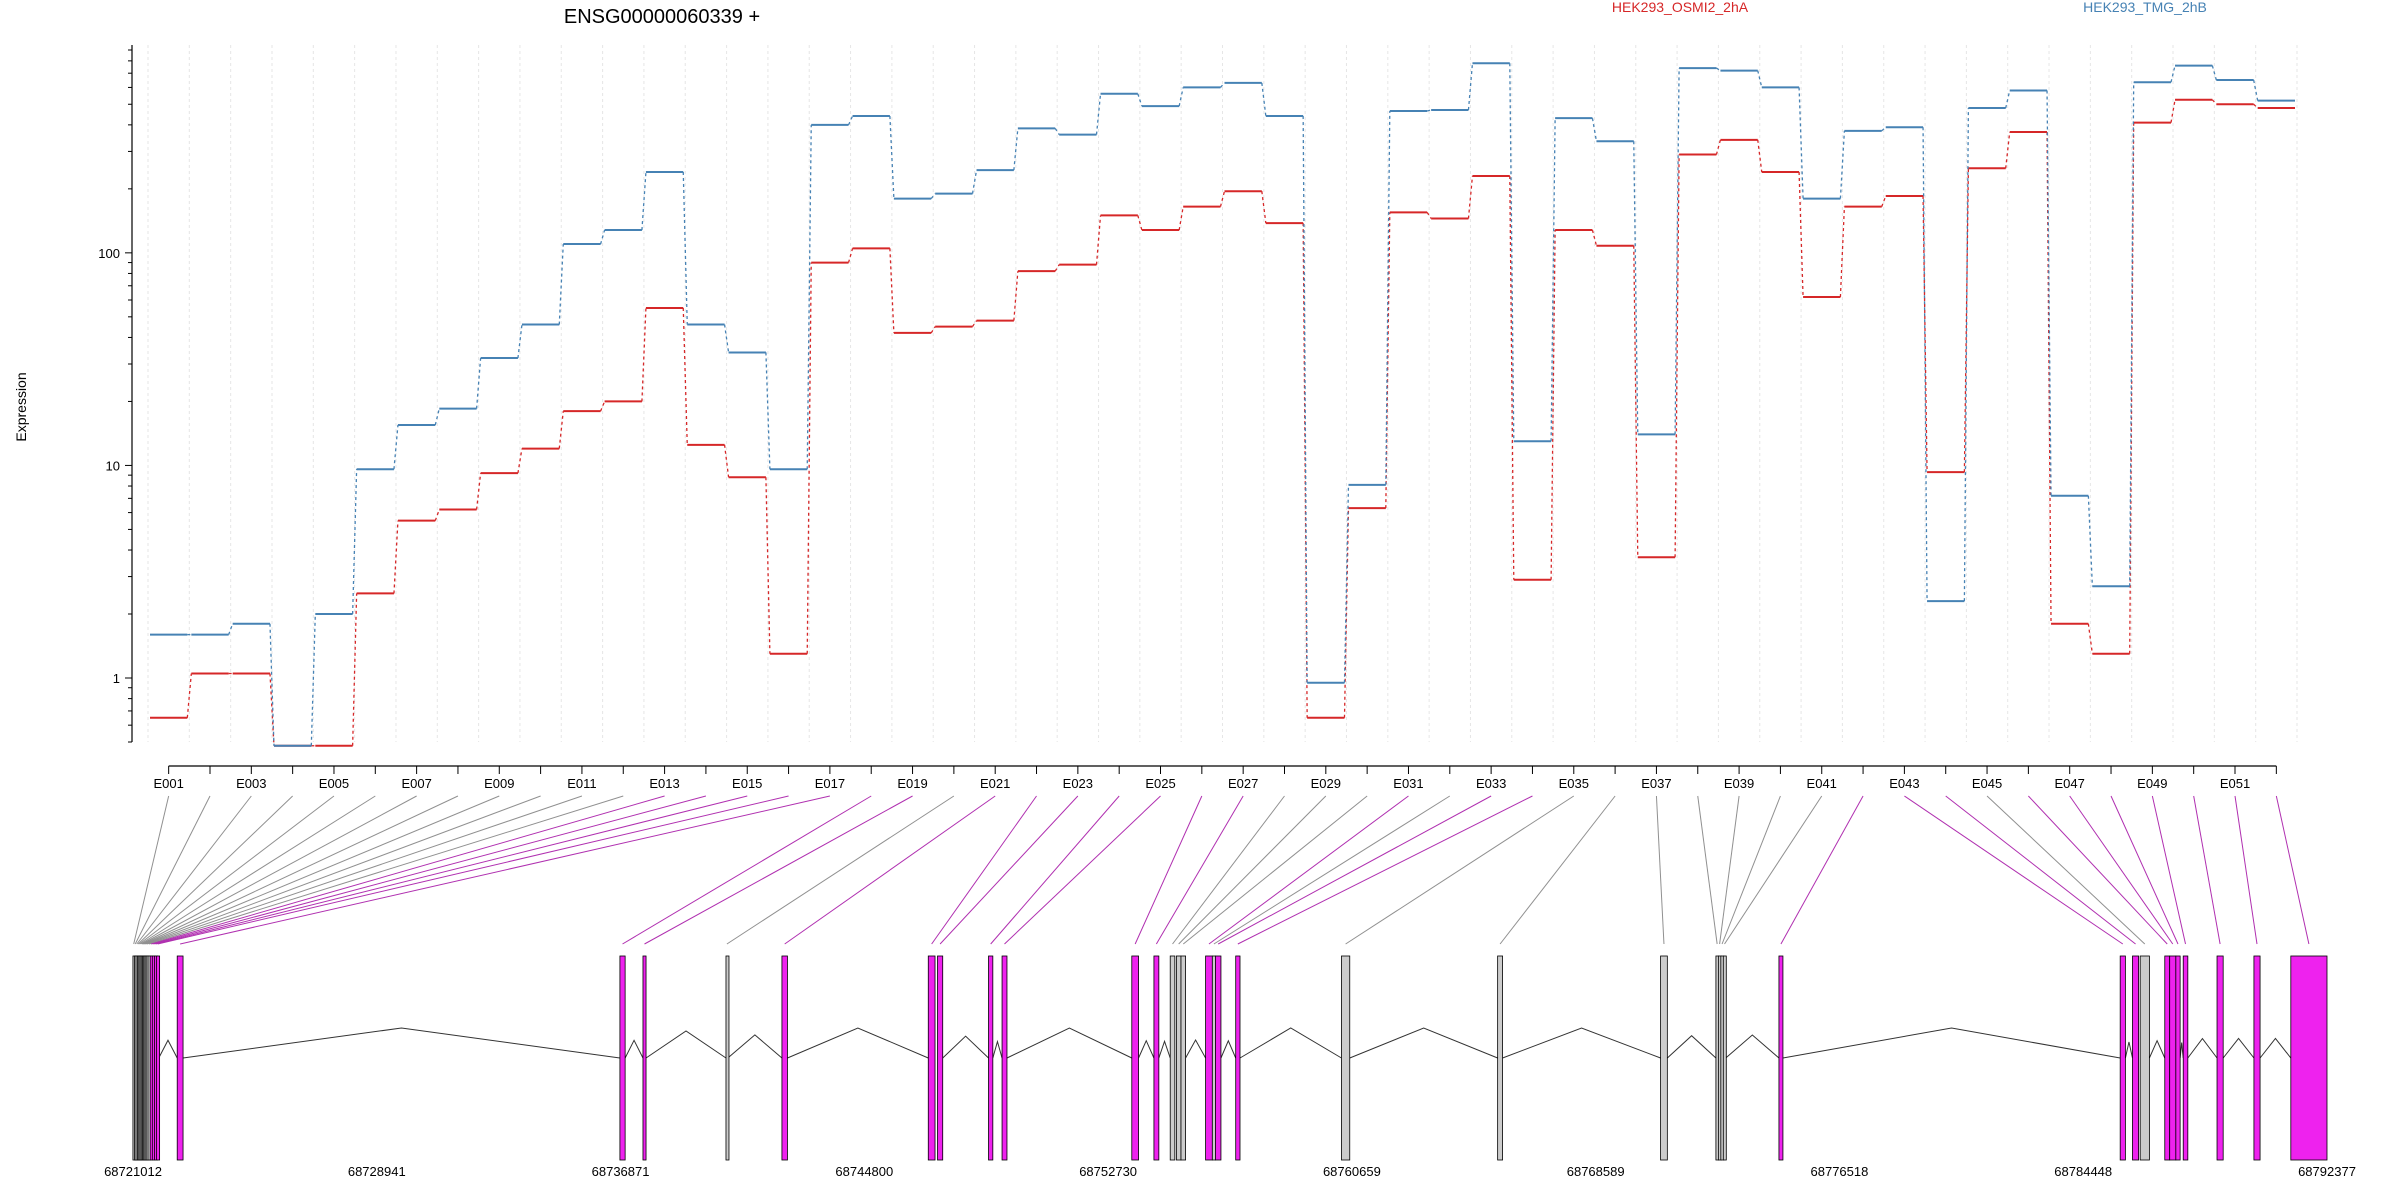 The image size is (2400, 1200). What do you see at coordinates (912, 783) in the screenshot?
I see `exon-tick-label: E019` at bounding box center [912, 783].